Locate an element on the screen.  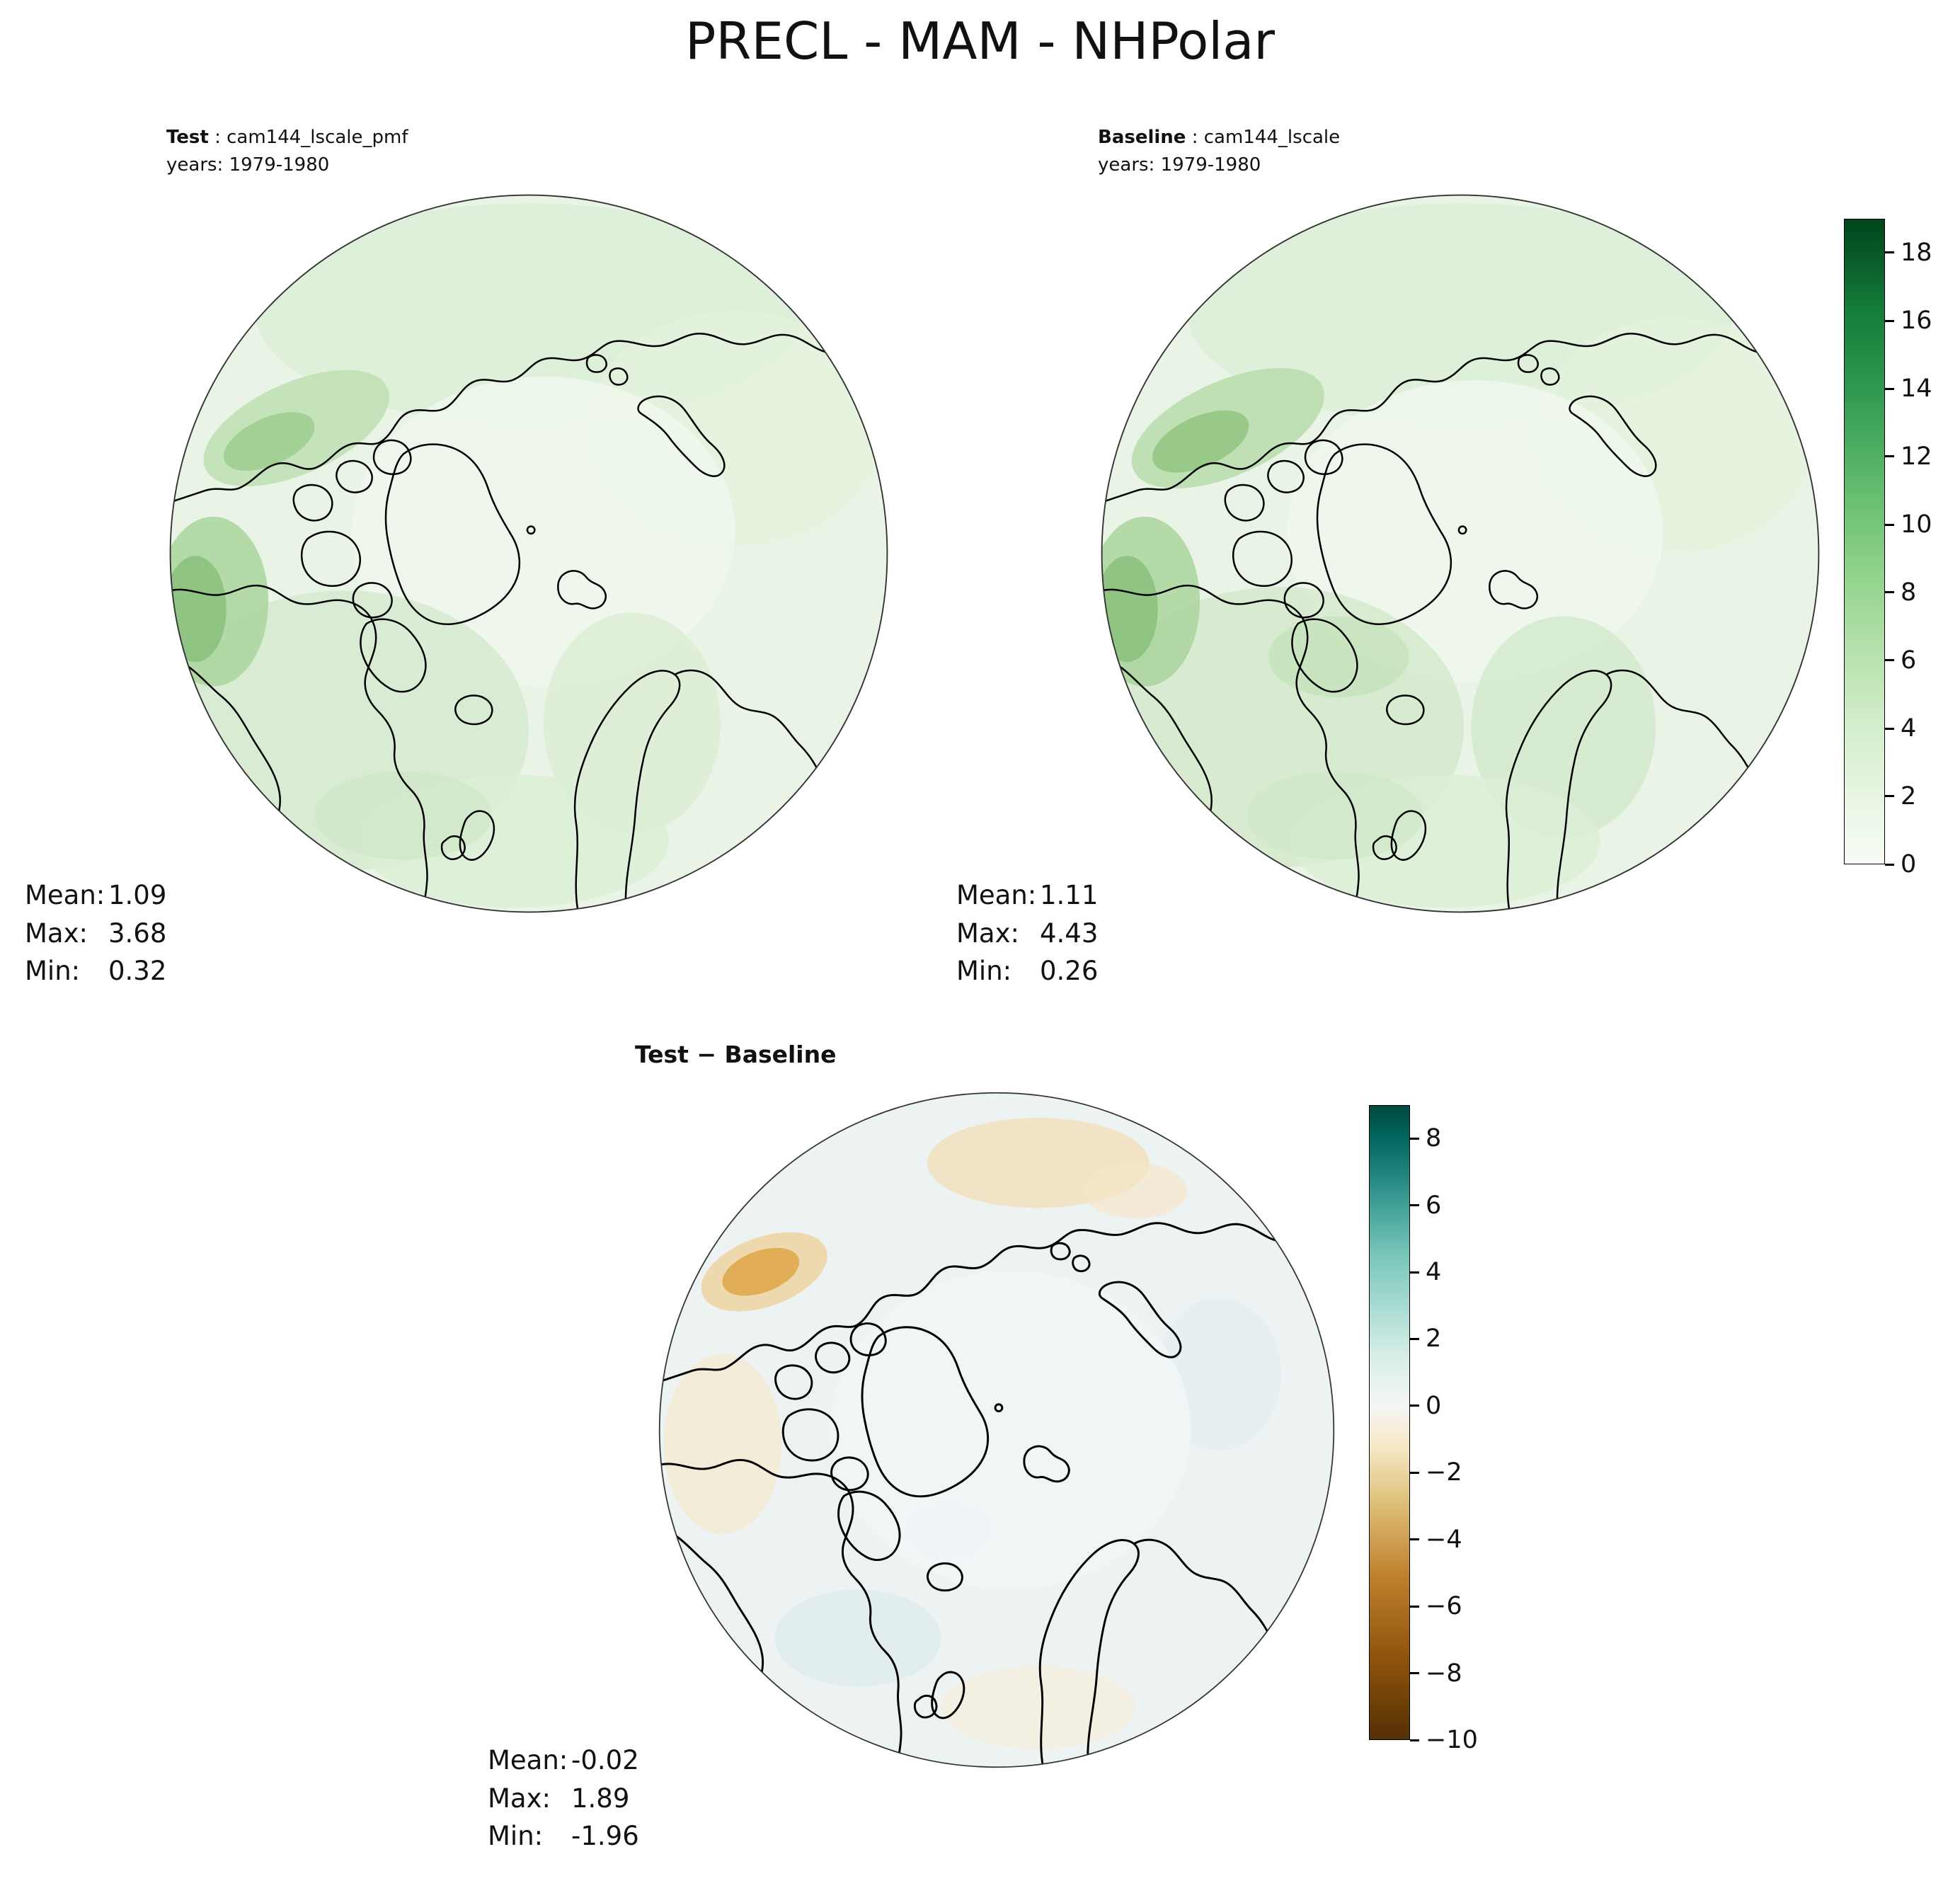
test-map-shading is located at coordinates (529, 553).